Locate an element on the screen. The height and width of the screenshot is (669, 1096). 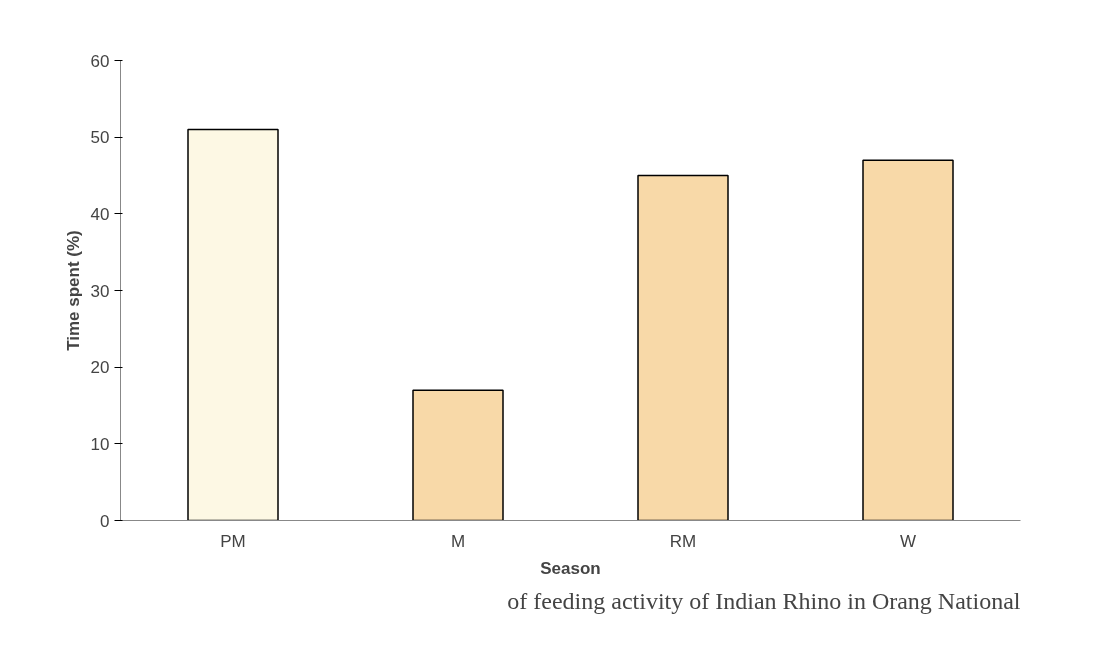
x-tick-label: RM is located at coordinates (683, 541).